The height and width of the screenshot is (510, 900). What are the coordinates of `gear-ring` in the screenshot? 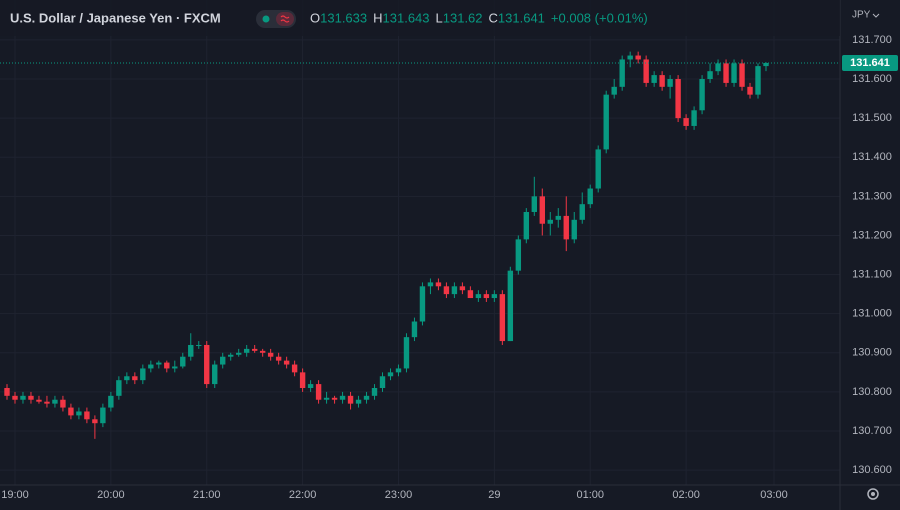 It's located at (873, 494).